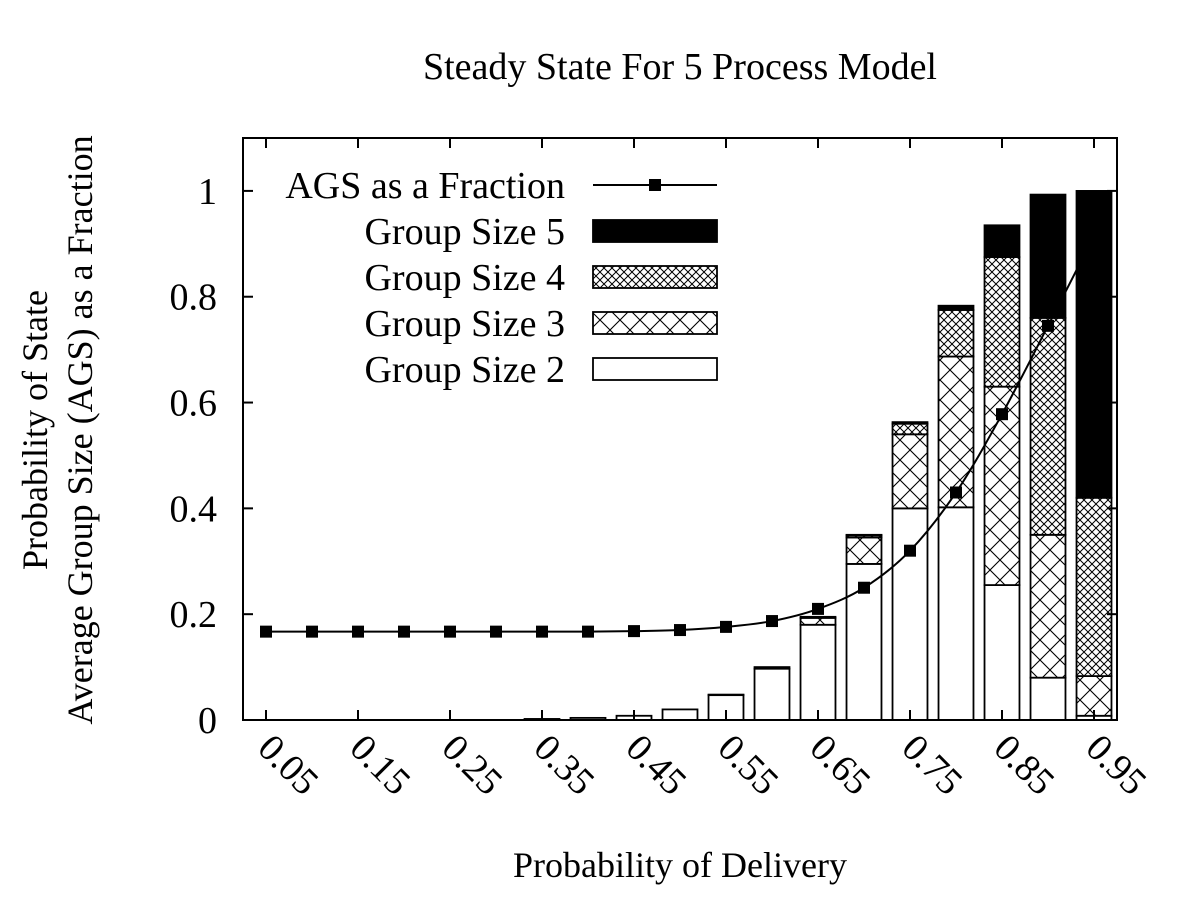  What do you see at coordinates (80, 429) in the screenshot?
I see `y-axis-label-line-2: Average Group Size (AGS) as a Fraction` at bounding box center [80, 429].